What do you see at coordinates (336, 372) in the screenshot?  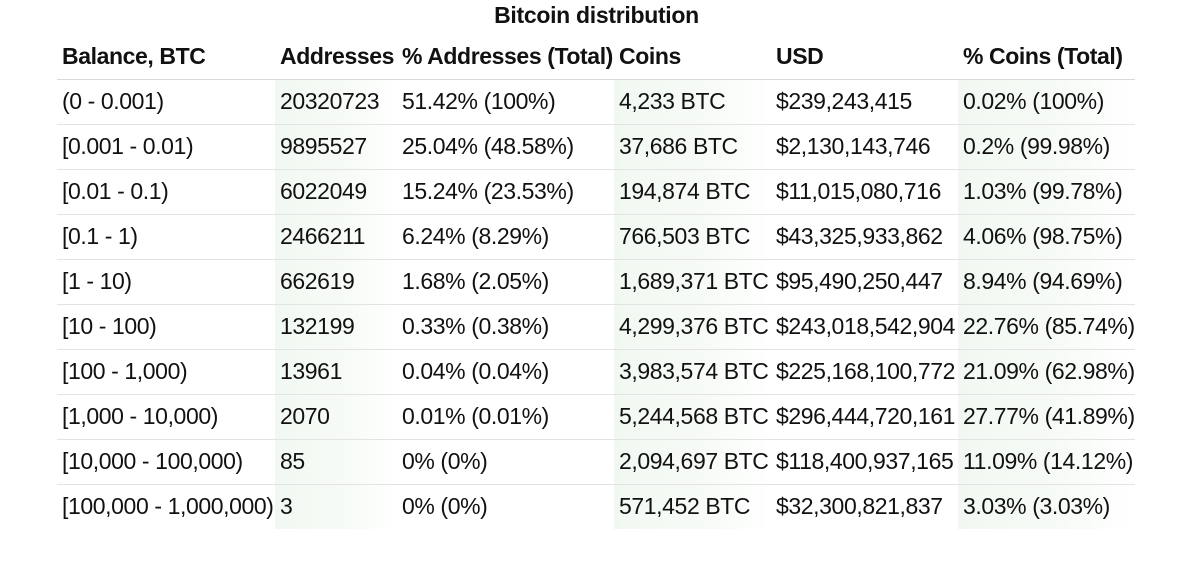 I see `addresses-cell: 13961` at bounding box center [336, 372].